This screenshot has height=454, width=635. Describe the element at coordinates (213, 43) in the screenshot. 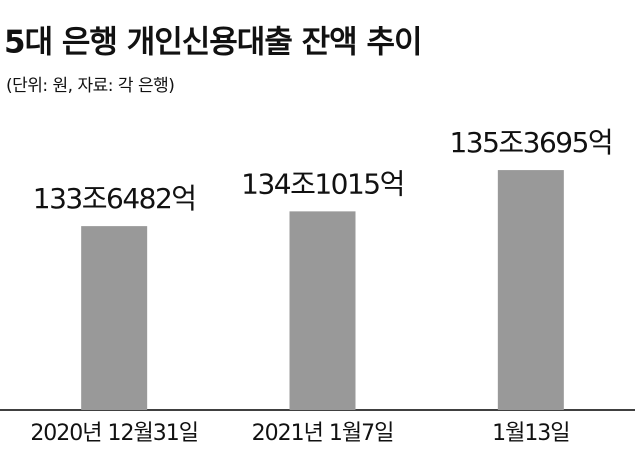

I see `chart-title: 5대 은행 개인신용대출 잔액 추이` at that location.